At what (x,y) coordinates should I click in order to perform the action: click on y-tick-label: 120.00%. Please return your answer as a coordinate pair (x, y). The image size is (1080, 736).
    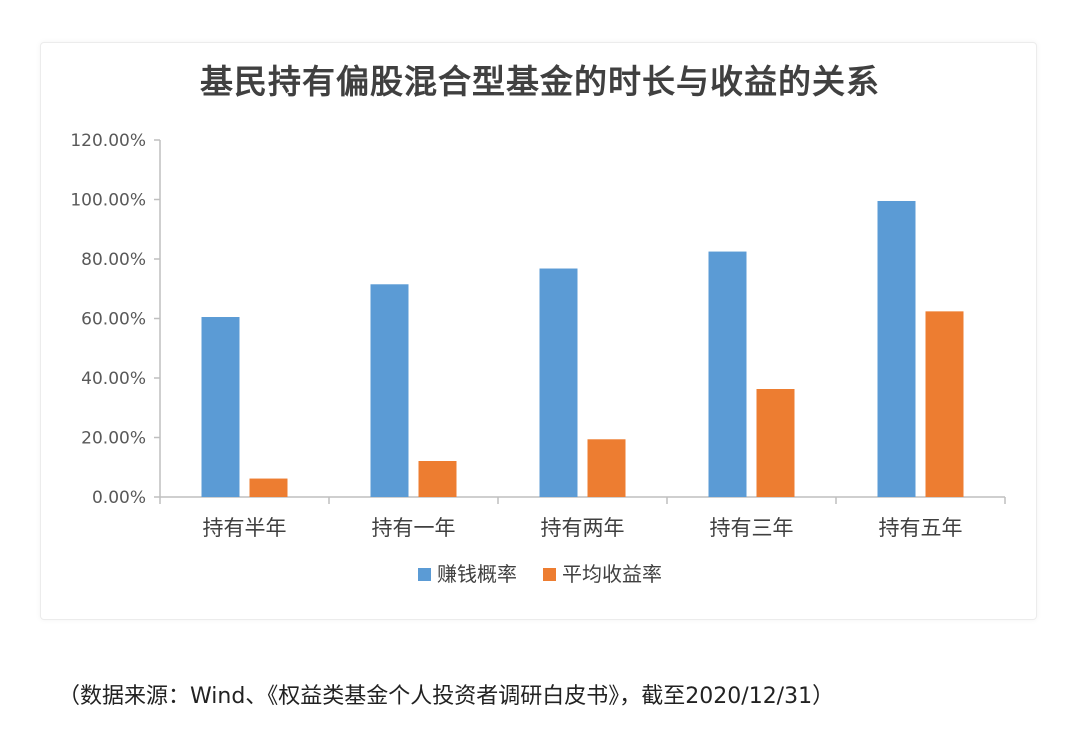
    Looking at the image, I should click on (108, 141).